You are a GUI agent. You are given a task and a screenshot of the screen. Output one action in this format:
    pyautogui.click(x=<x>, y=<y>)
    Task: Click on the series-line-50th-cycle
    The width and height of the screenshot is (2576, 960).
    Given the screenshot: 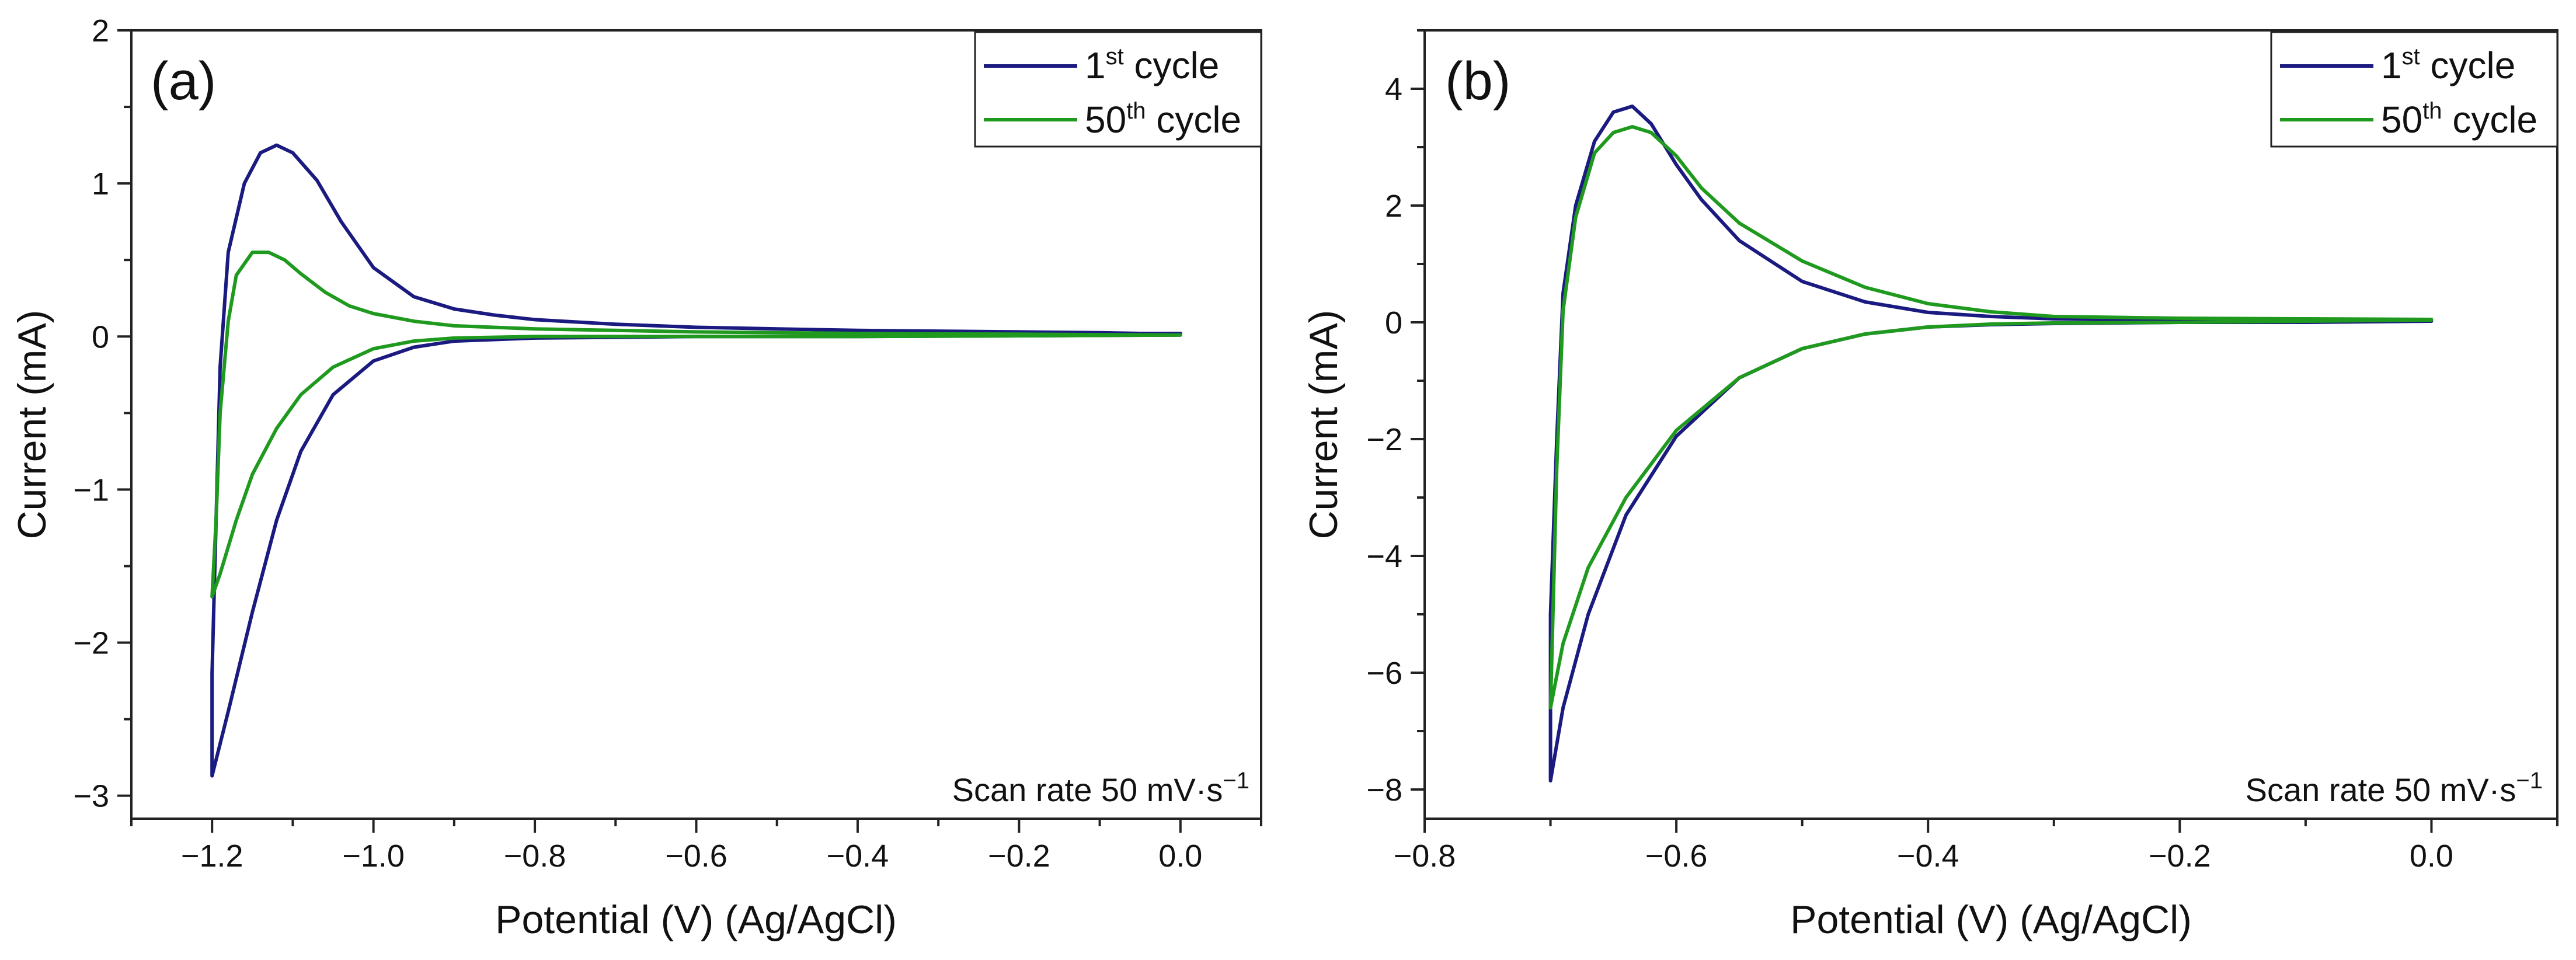 What is the action you would take?
    pyautogui.click(x=696, y=425)
    